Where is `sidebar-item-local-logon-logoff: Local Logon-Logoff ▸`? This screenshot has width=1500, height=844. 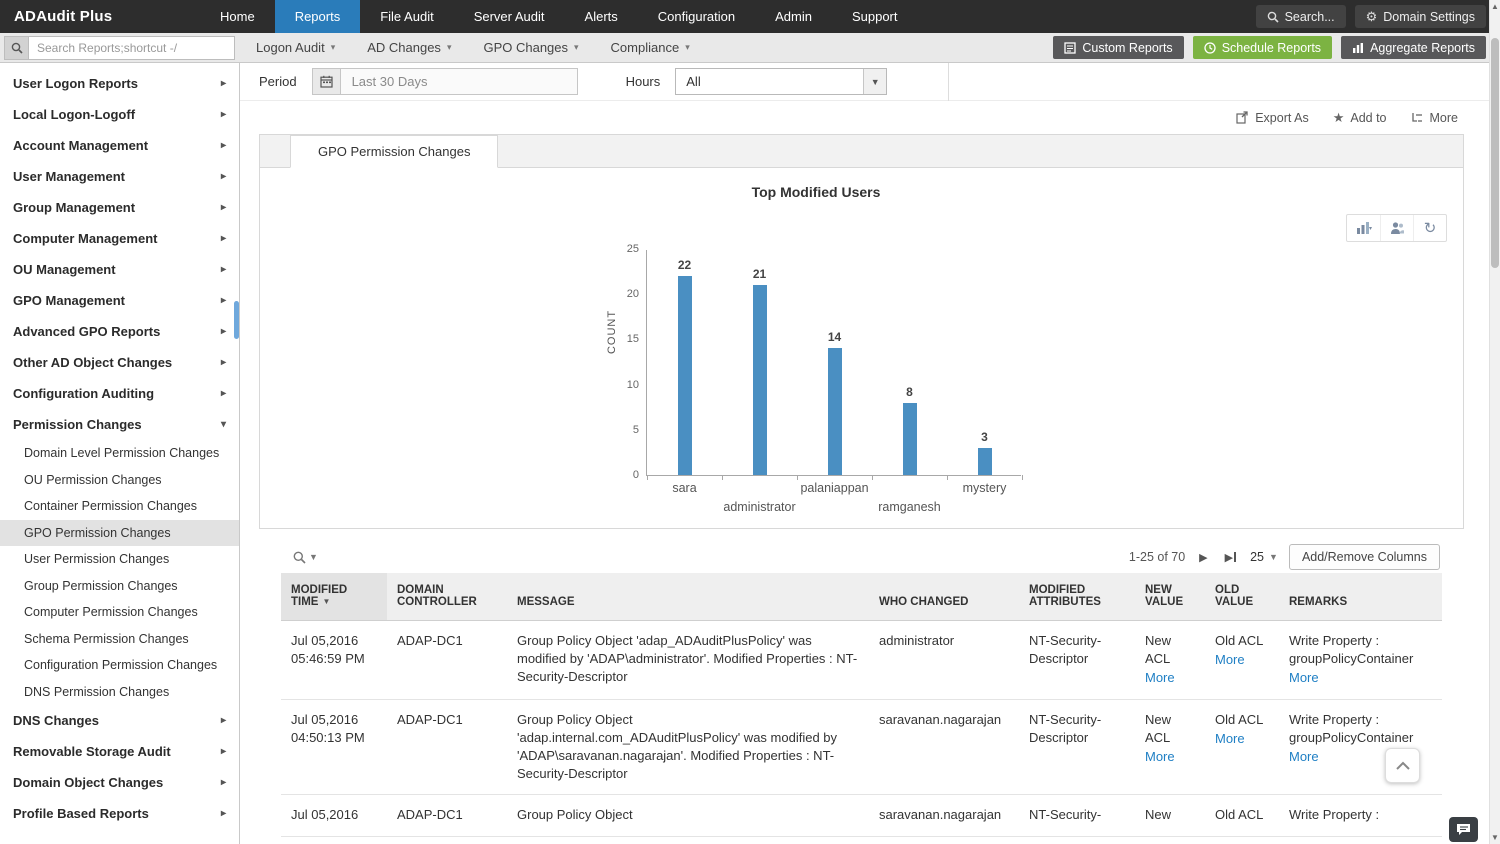 sidebar-item-local-logon-logoff: Local Logon-Logoff ▸ is located at coordinates (119, 114).